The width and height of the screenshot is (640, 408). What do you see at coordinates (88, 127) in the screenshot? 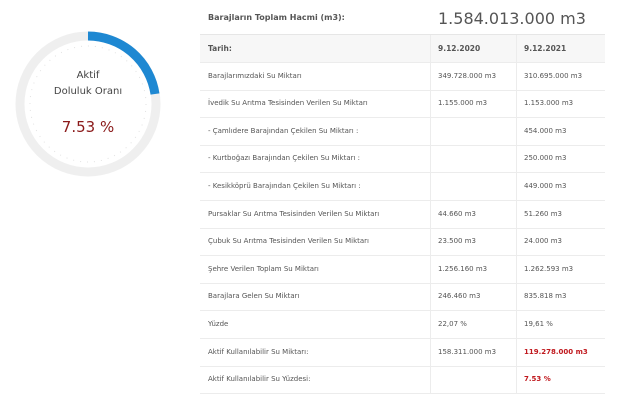
I see `gauge-value: 7.53 %` at bounding box center [88, 127].